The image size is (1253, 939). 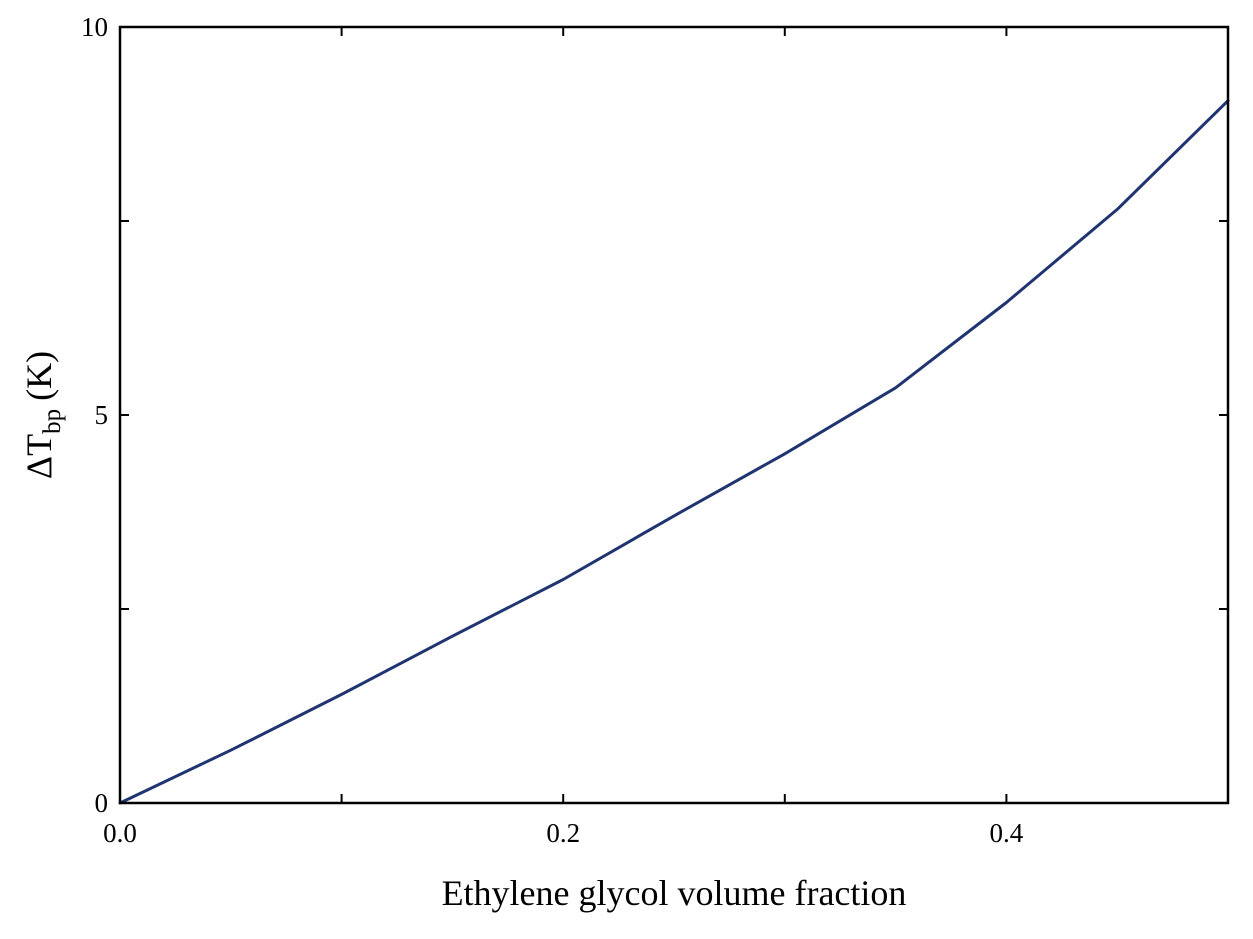 What do you see at coordinates (39, 456) in the screenshot?
I see `y-axis-symbol: ΔT` at bounding box center [39, 456].